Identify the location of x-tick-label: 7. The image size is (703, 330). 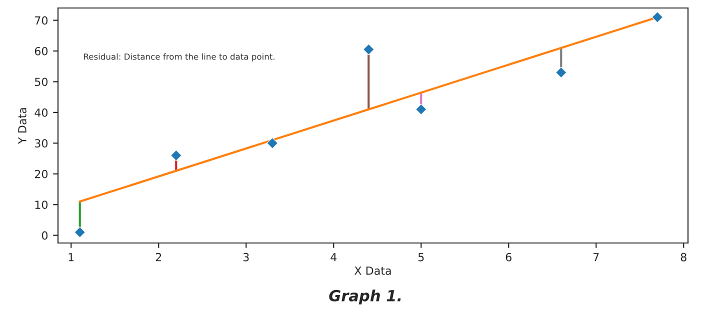
(596, 257).